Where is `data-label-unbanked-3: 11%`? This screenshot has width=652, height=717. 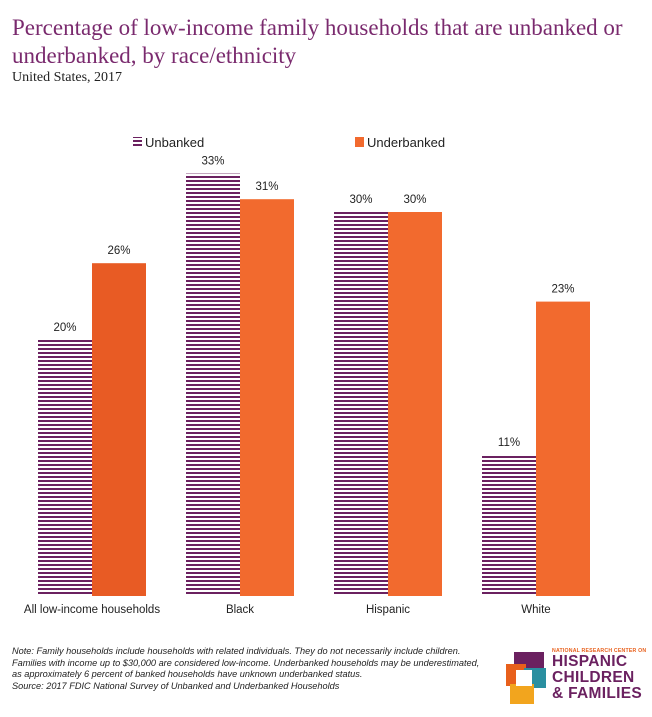
data-label-unbanked-3: 11% is located at coordinates (509, 443).